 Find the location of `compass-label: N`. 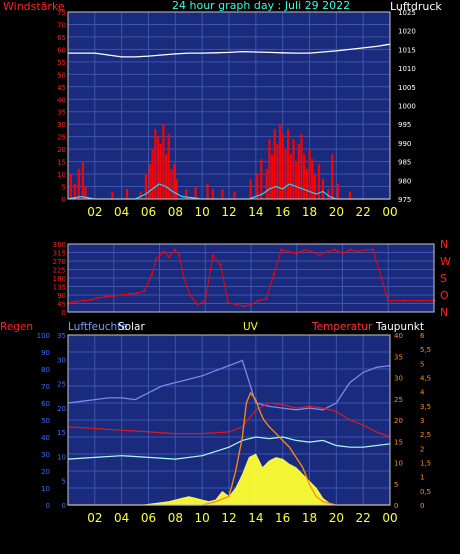

compass-label: N is located at coordinates (444, 312).